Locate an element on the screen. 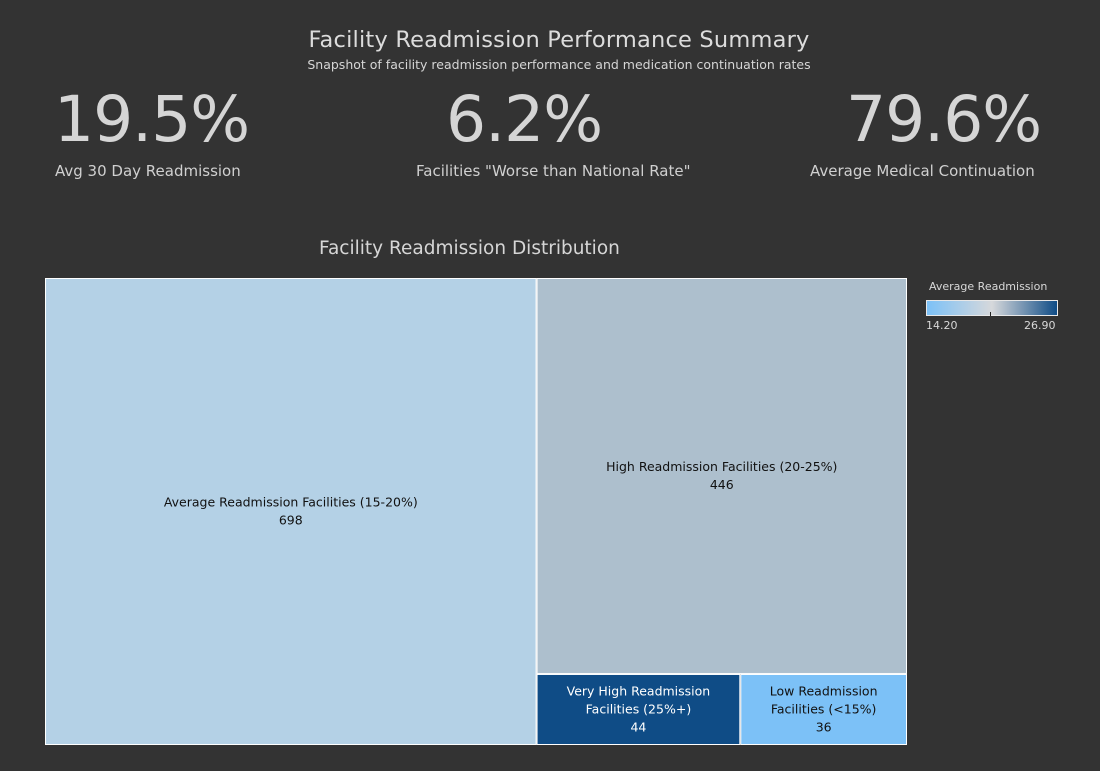 Image resolution: width=1100 pixels, height=771 pixels. treemap-cell-low-readmission-facilities-15: Low Readmission Facilities (<15%) 36 is located at coordinates (823, 709).